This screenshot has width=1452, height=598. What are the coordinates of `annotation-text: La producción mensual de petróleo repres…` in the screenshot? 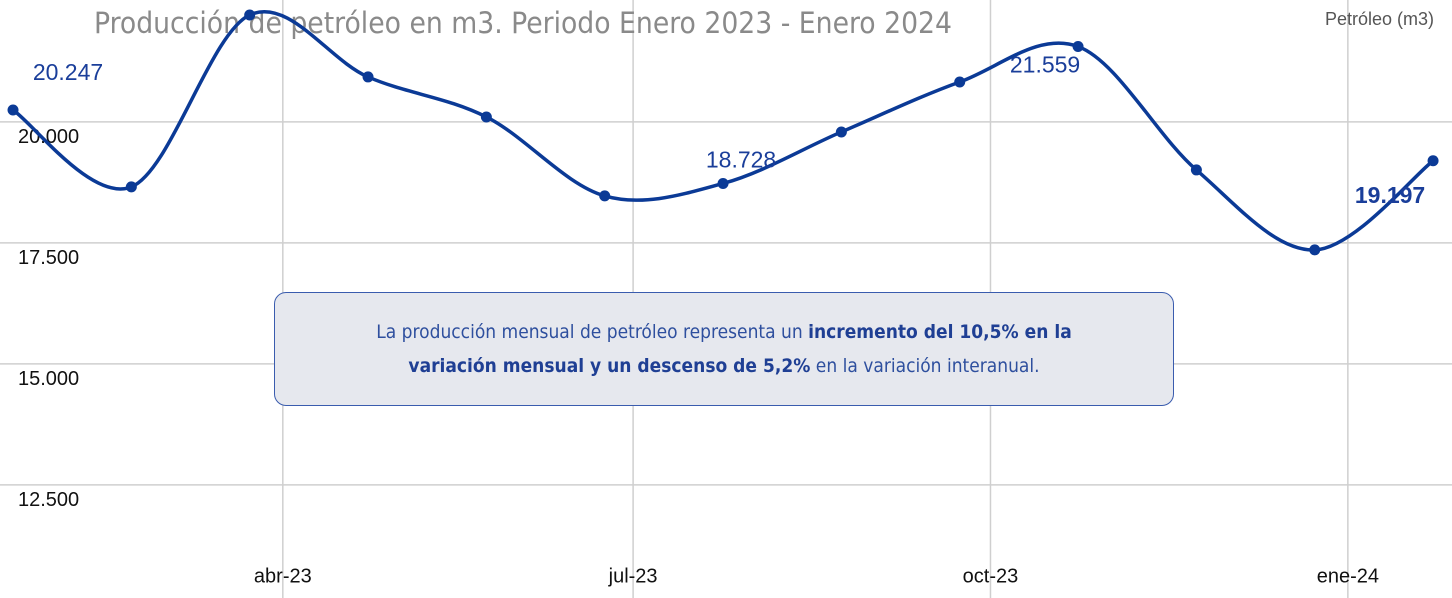 It's located at (724, 349).